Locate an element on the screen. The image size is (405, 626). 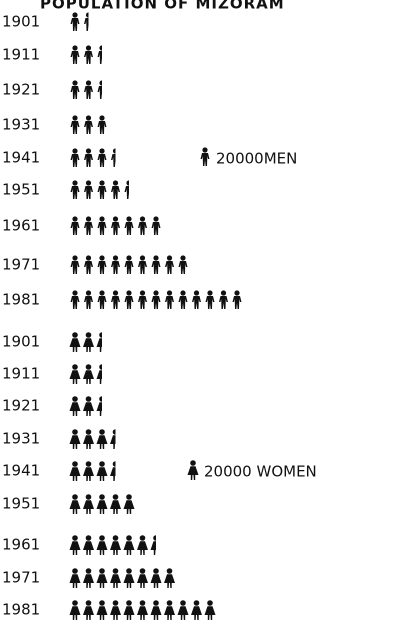
year-label: 1911 is located at coordinates (21, 374).